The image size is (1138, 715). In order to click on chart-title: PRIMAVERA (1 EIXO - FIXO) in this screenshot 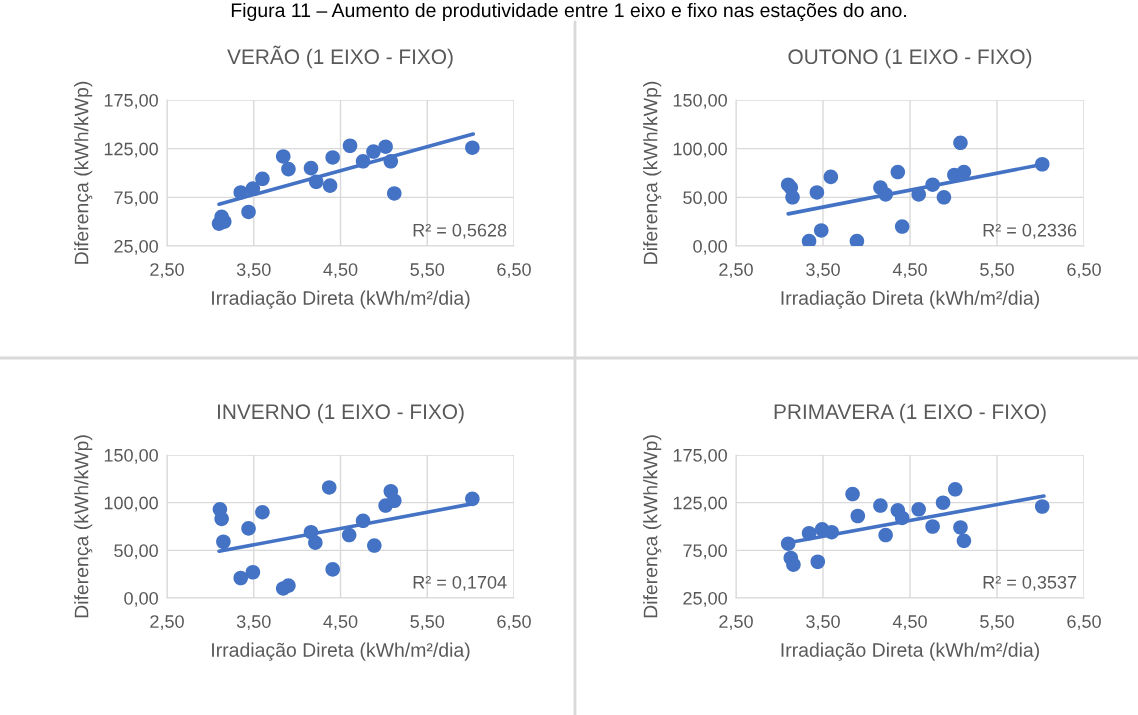, I will do `click(910, 413)`.